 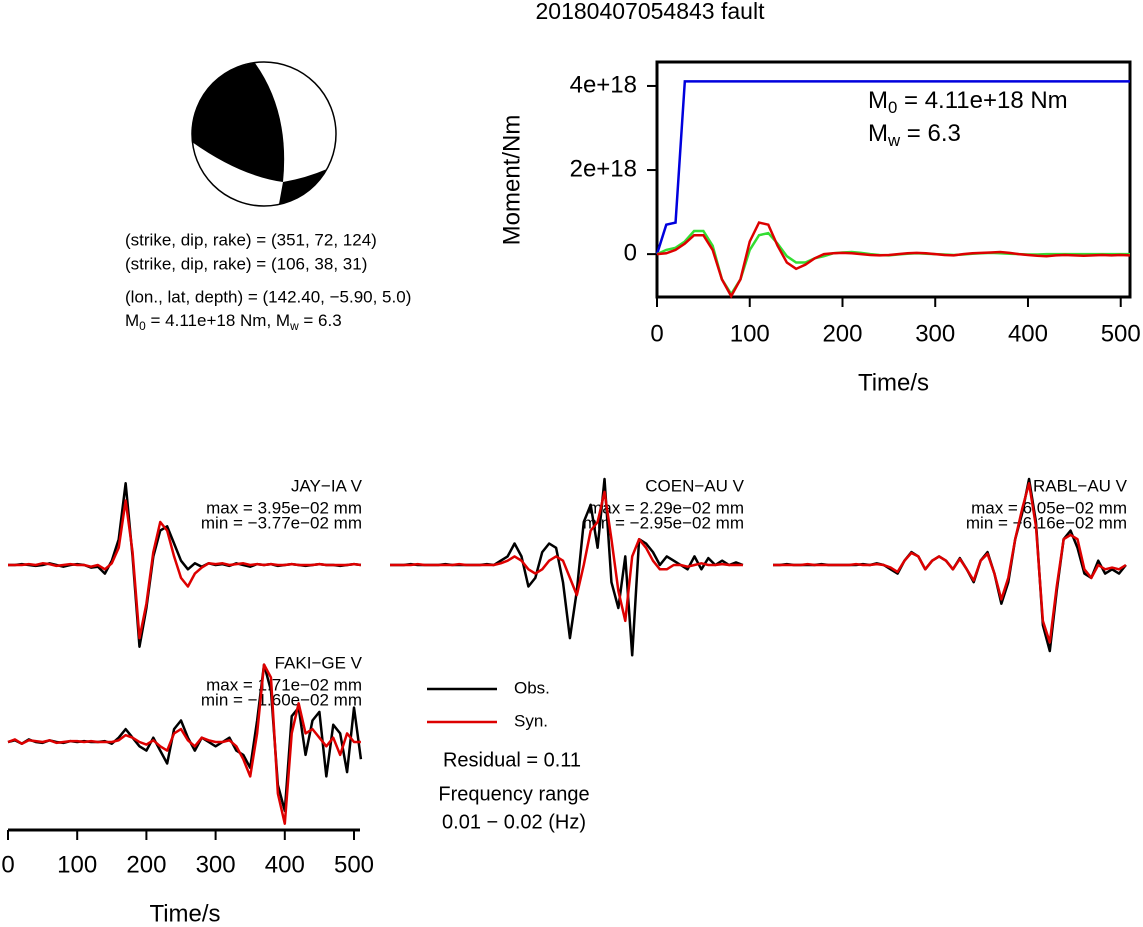 What do you see at coordinates (218, 320) in the screenshot?
I see `moment-text-part: = 4.11e+18 Nm, M` at bounding box center [218, 320].